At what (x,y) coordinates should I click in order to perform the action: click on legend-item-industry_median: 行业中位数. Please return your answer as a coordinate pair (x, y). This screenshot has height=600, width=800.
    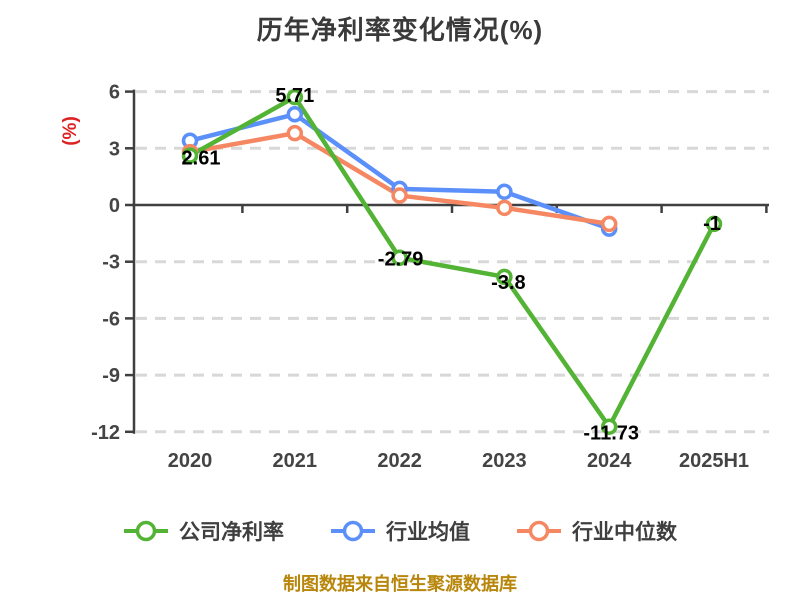
    Looking at the image, I should click on (596, 531).